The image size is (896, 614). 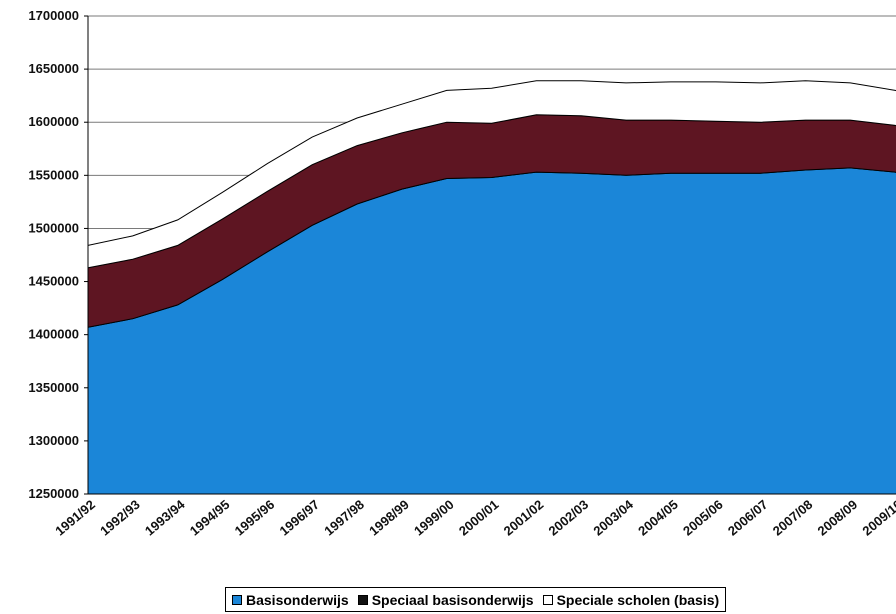 I want to click on x-tick-label: 1998/99, so click(x=389, y=518).